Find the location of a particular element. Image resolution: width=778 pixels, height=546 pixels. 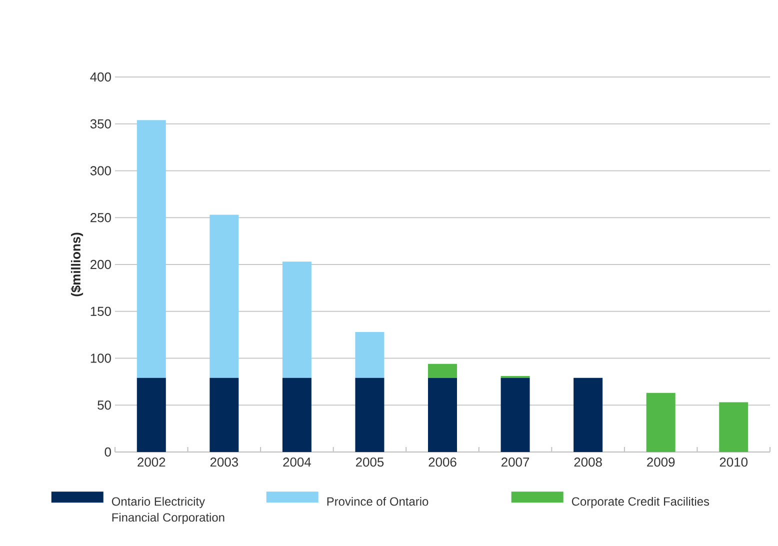

legend-label: Province of Ontario is located at coordinates (377, 501).